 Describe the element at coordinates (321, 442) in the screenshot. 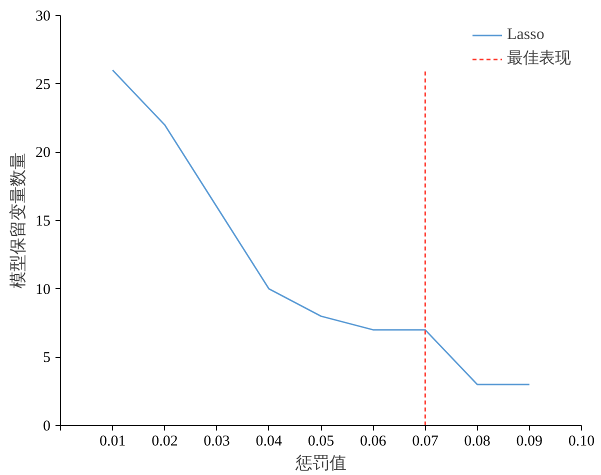

I see `x-tick-label: 0.05` at that location.